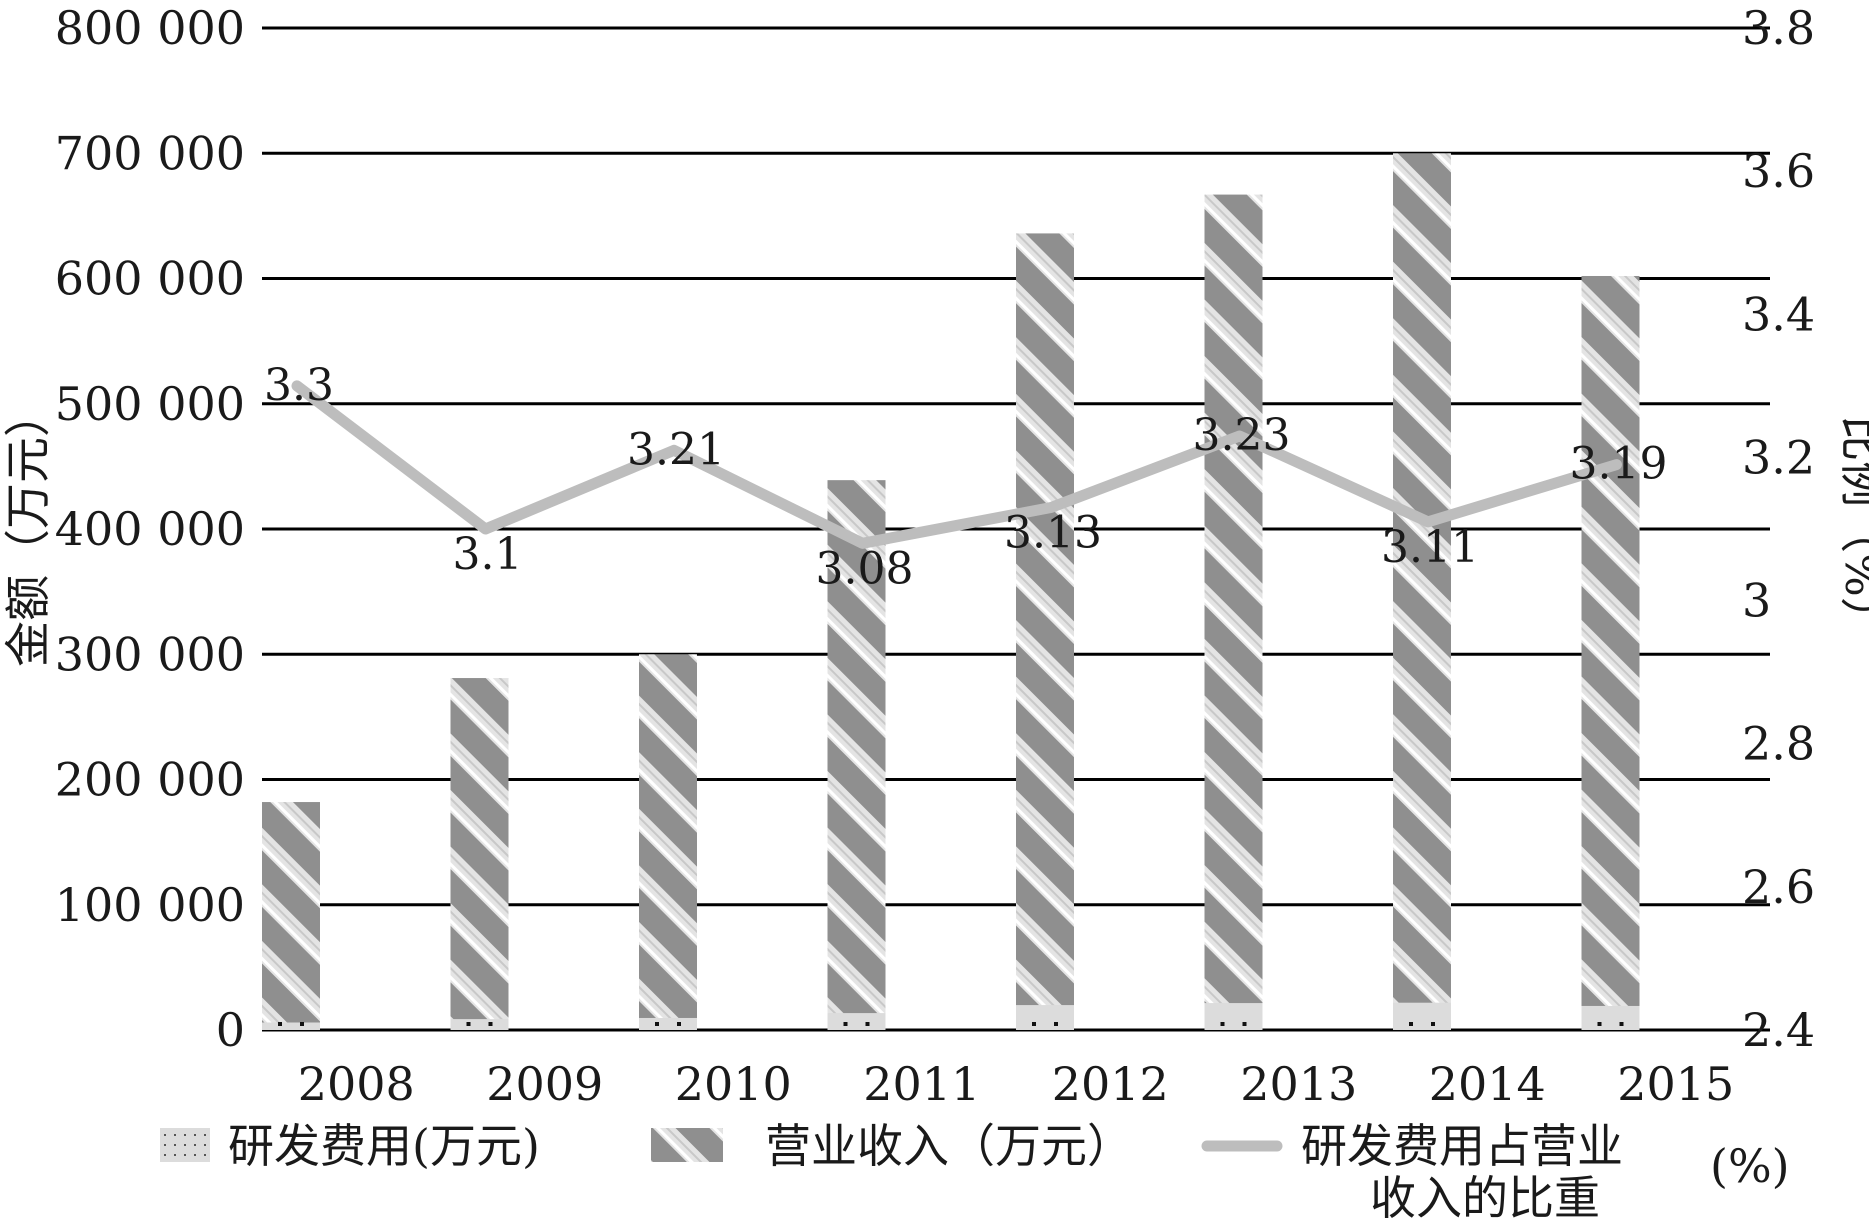 The image size is (1869, 1224). Describe the element at coordinates (1778, 314) in the screenshot. I see `y-tick-right: 3.4` at that location.